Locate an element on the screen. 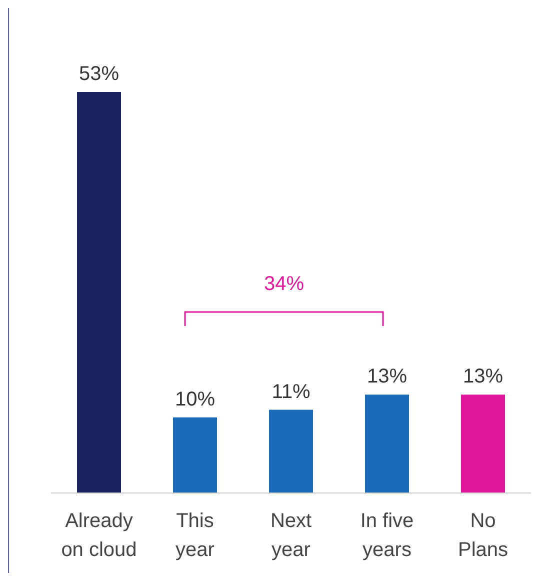 This screenshot has height=579, width=552. annotation: 34% is located at coordinates (284, 284).